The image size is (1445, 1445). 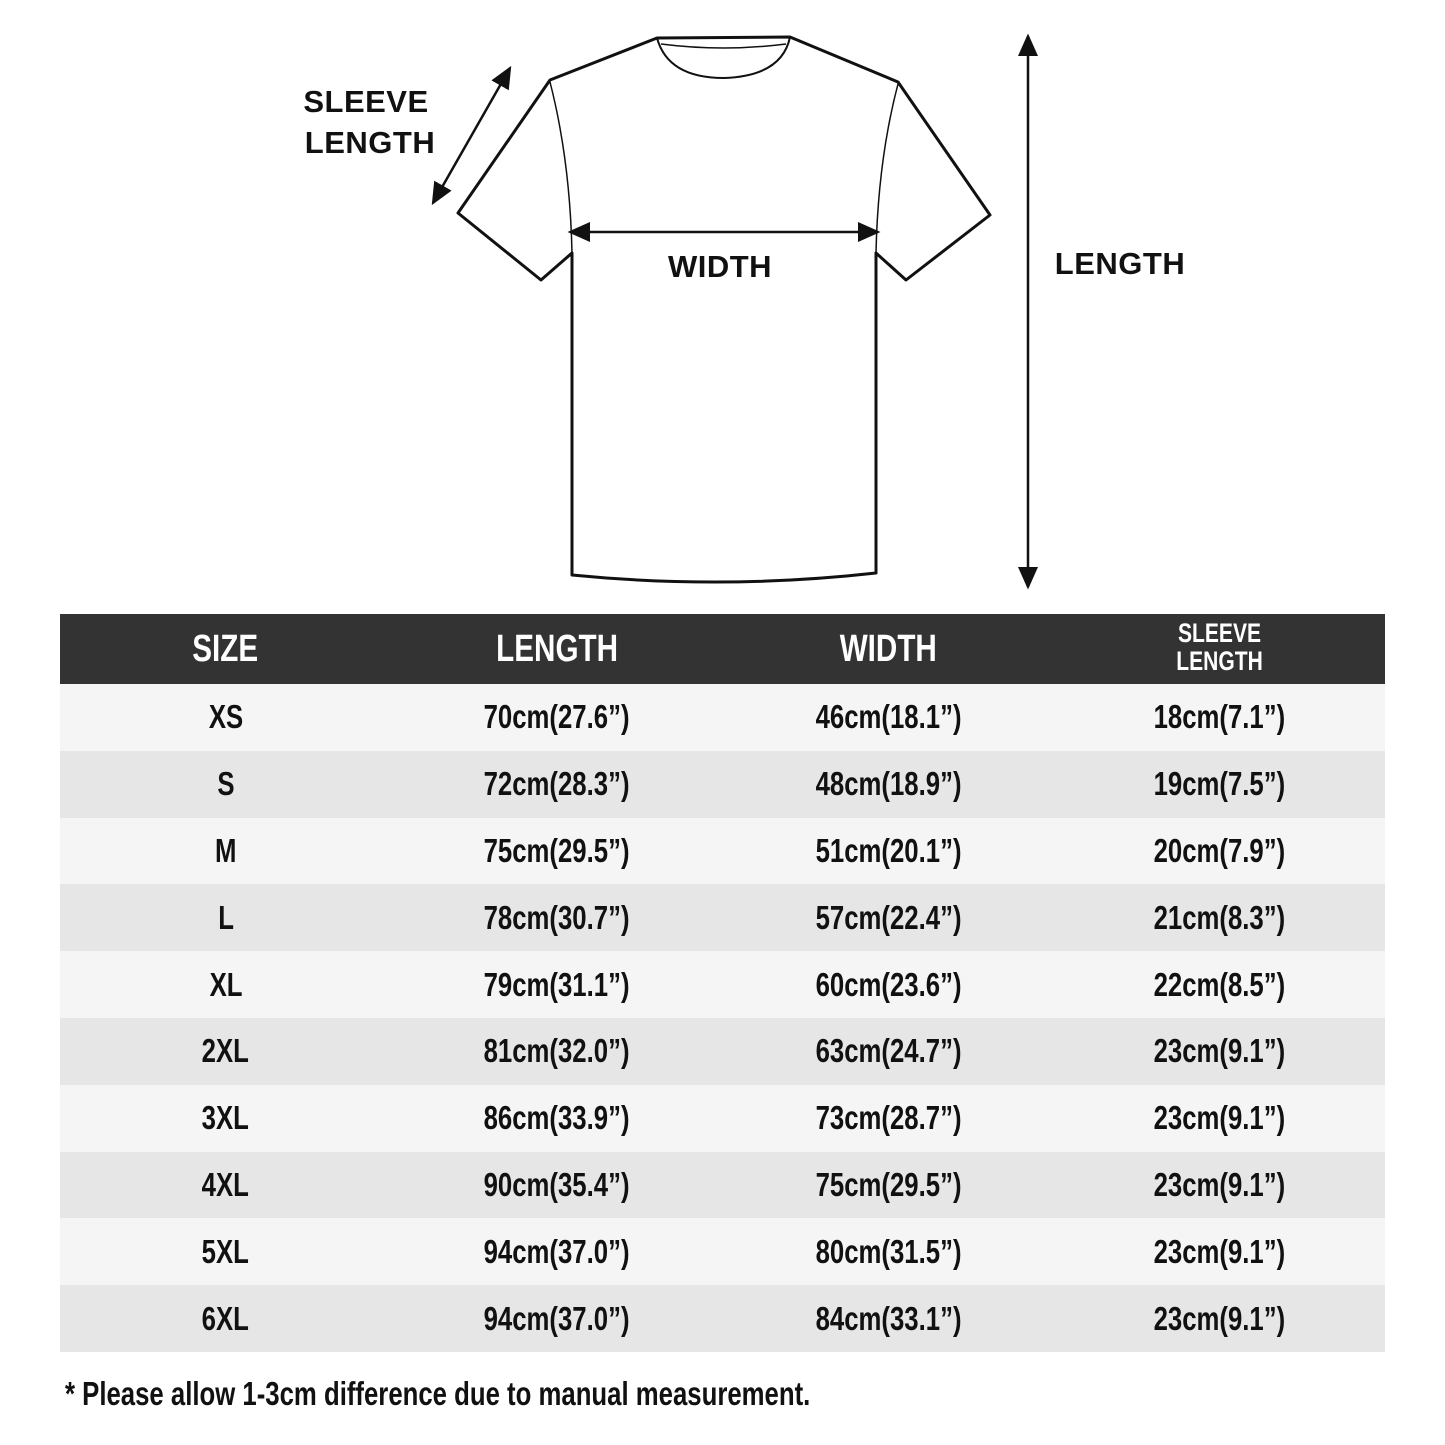 What do you see at coordinates (888, 717) in the screenshot?
I see `width-cell: 46cm(18.1”)` at bounding box center [888, 717].